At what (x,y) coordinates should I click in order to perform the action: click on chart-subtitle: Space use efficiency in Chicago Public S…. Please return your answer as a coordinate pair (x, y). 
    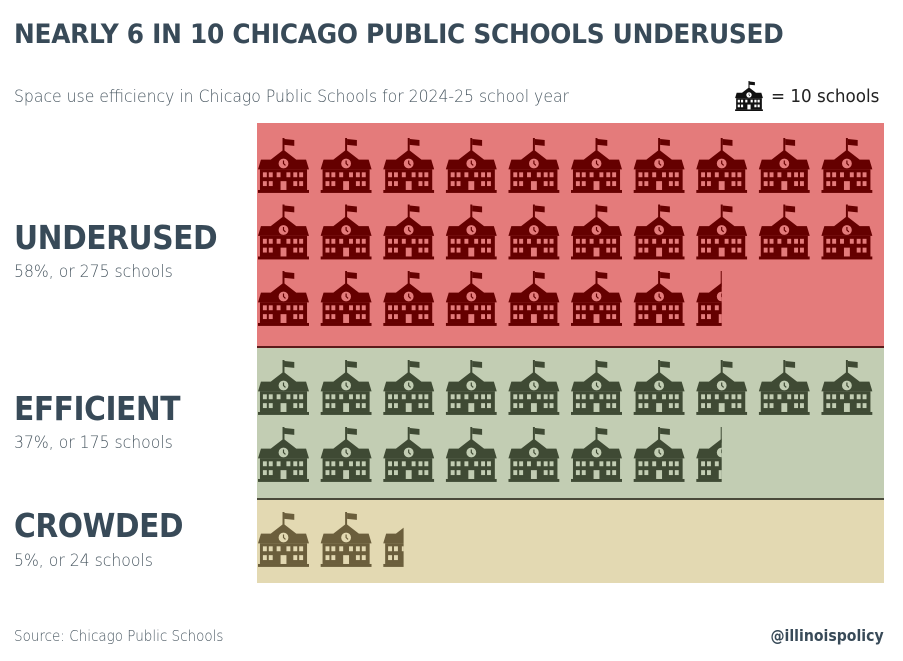
    Looking at the image, I should click on (291, 97).